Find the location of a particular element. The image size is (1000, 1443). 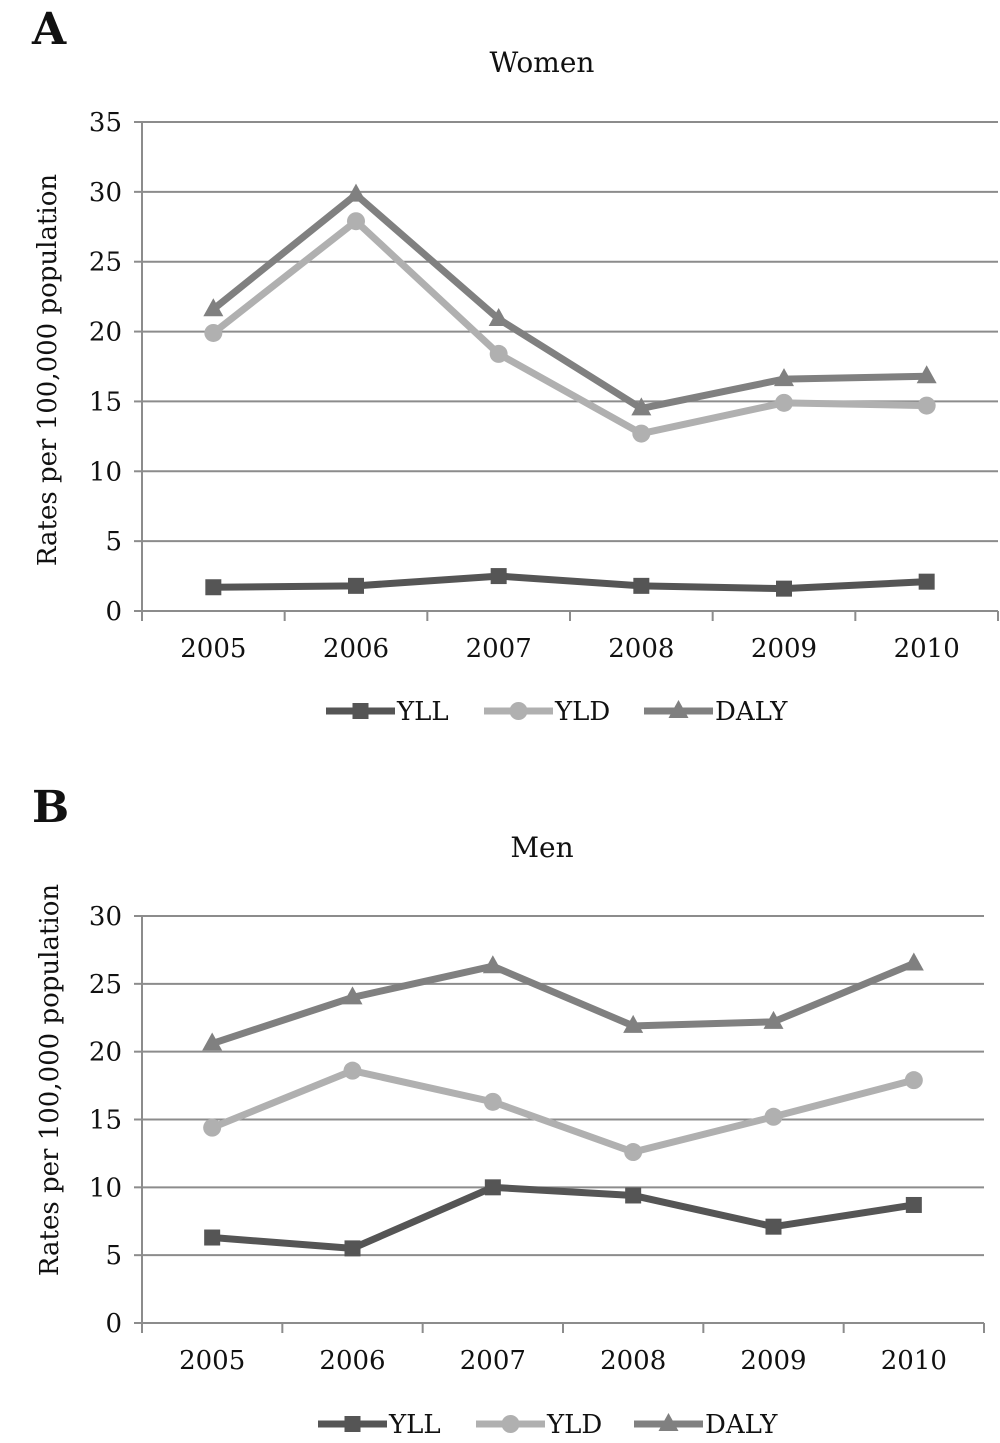

y-tick-label-35: 35 is located at coordinates (105, 123).